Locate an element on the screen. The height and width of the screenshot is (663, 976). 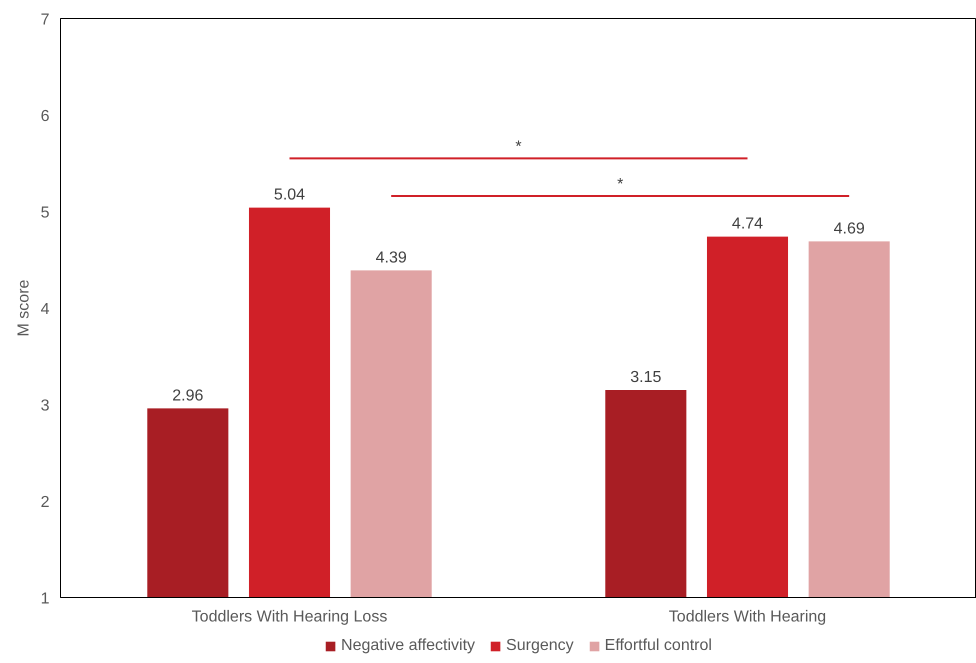
y-tick-label: 7 is located at coordinates (45, 20).